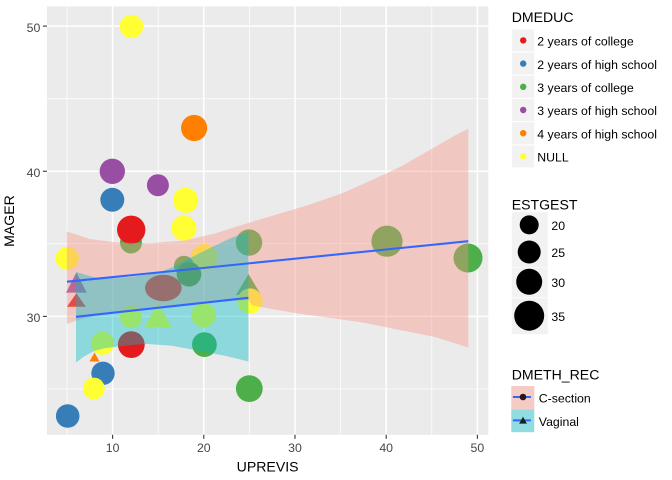  Describe the element at coordinates (113, 448) in the screenshot. I see `svg-text: 10` at that location.